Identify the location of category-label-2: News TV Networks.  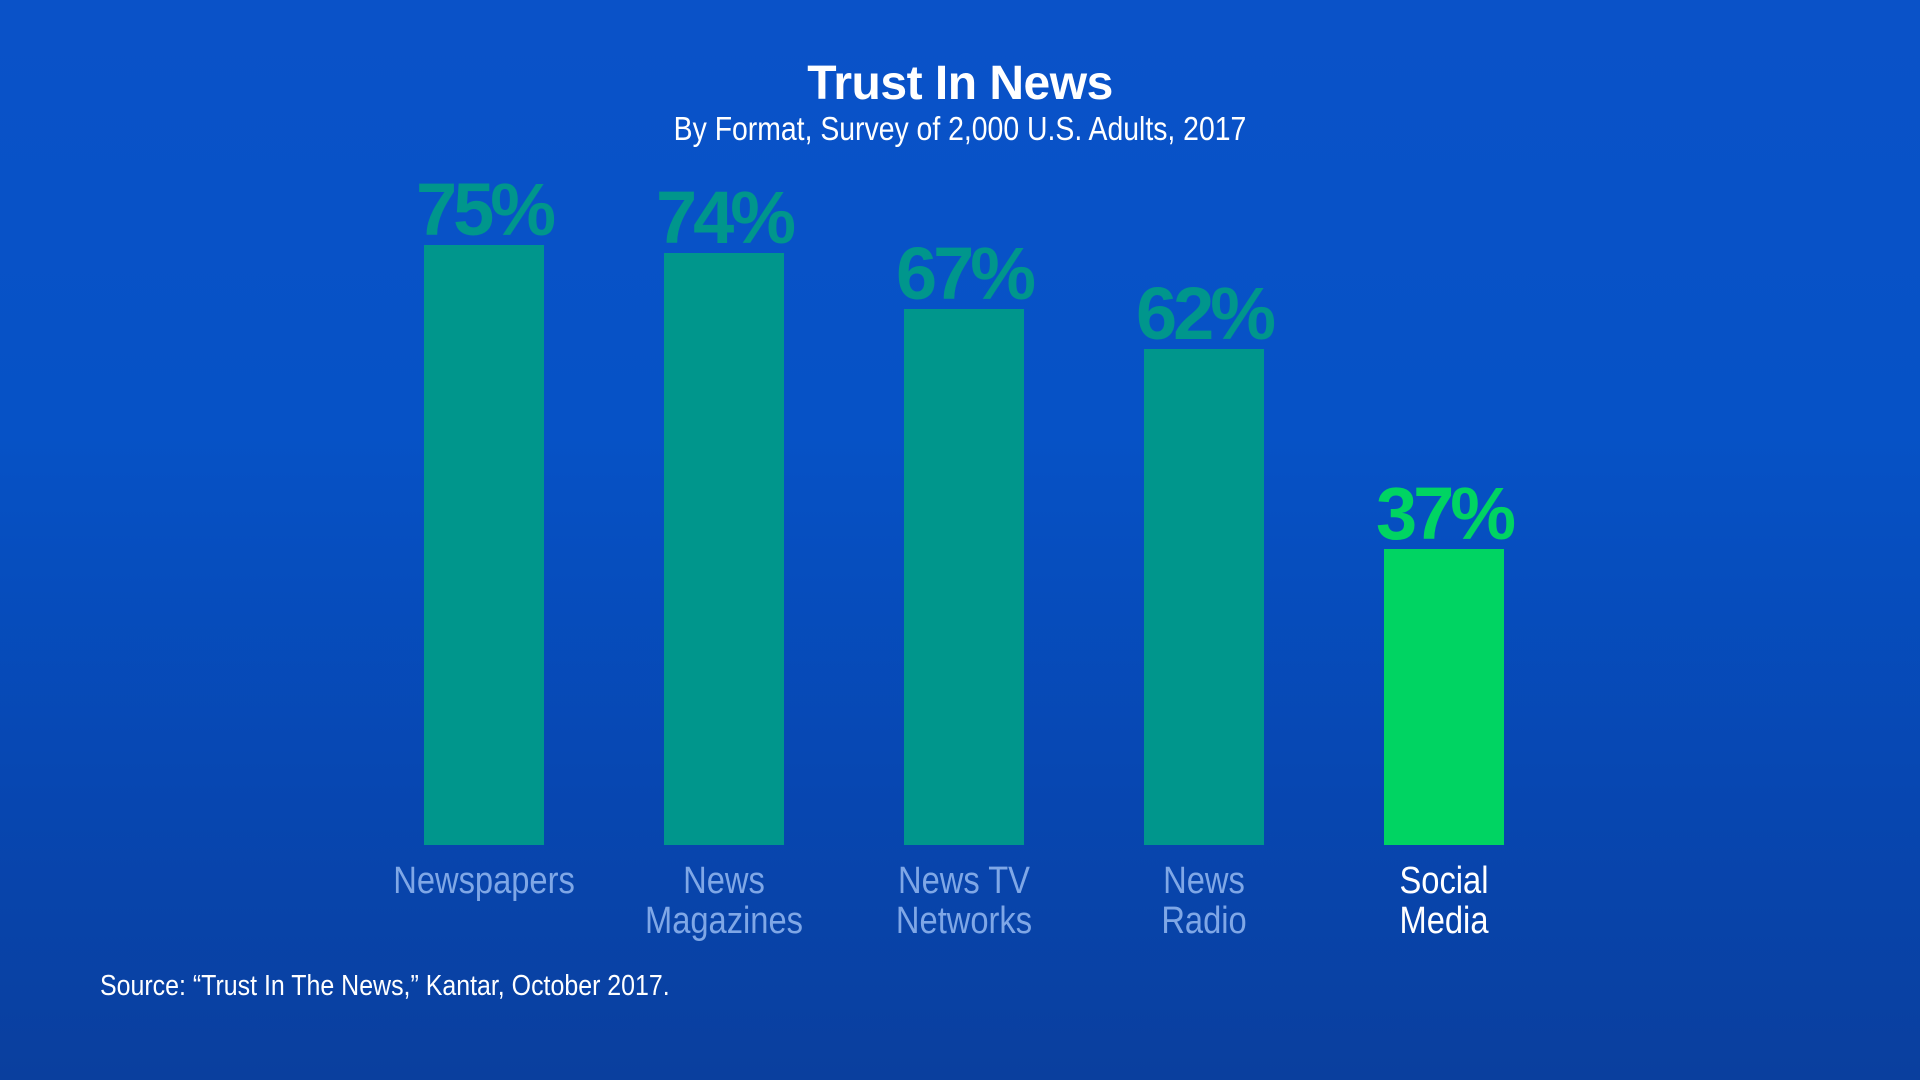
(964, 900).